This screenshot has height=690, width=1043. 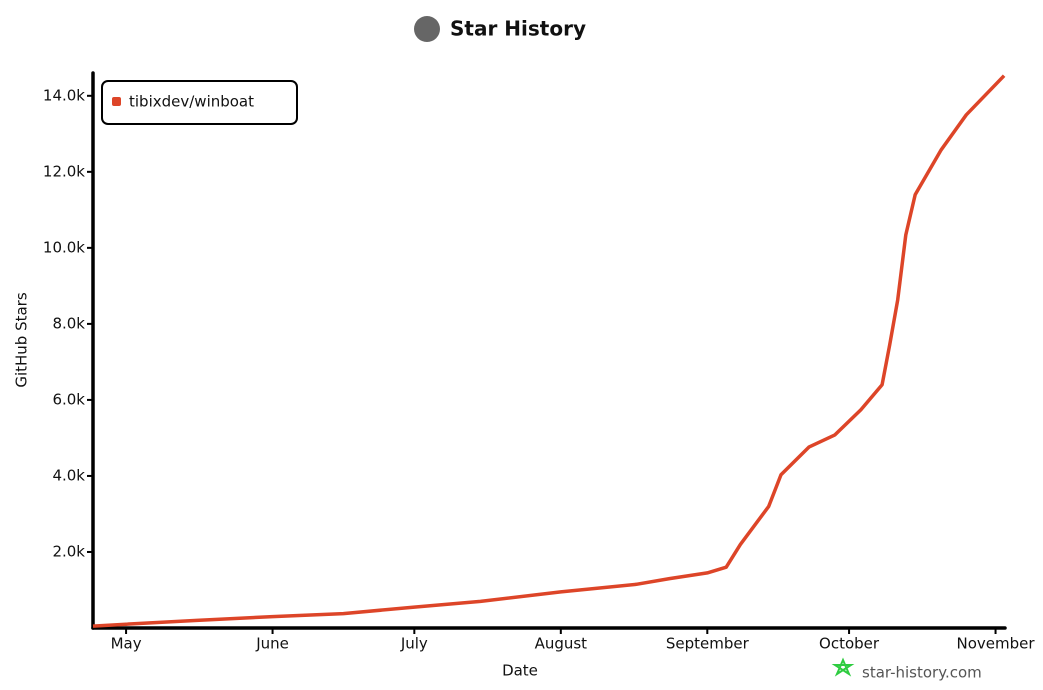 What do you see at coordinates (427, 29) in the screenshot?
I see `logo` at bounding box center [427, 29].